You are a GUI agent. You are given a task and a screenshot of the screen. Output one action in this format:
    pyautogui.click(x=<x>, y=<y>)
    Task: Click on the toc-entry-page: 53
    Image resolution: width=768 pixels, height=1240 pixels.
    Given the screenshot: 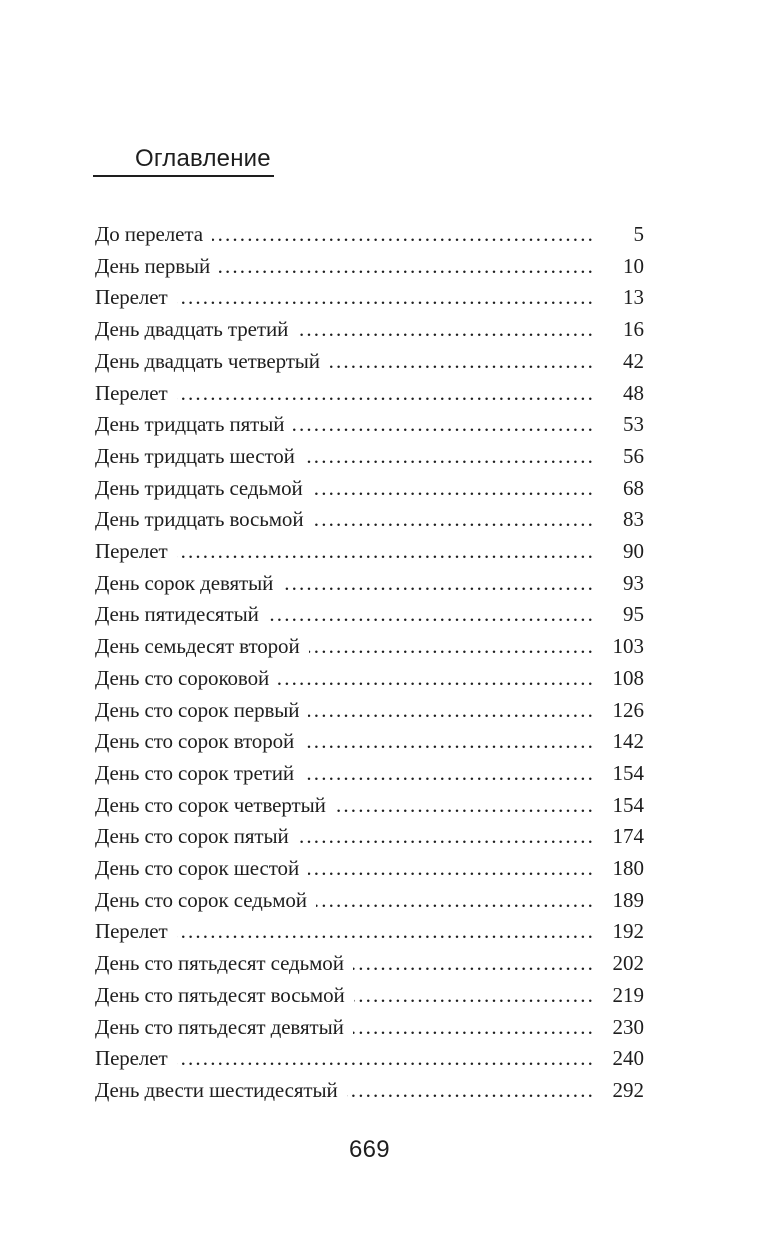 What is the action you would take?
    pyautogui.click(x=633, y=424)
    